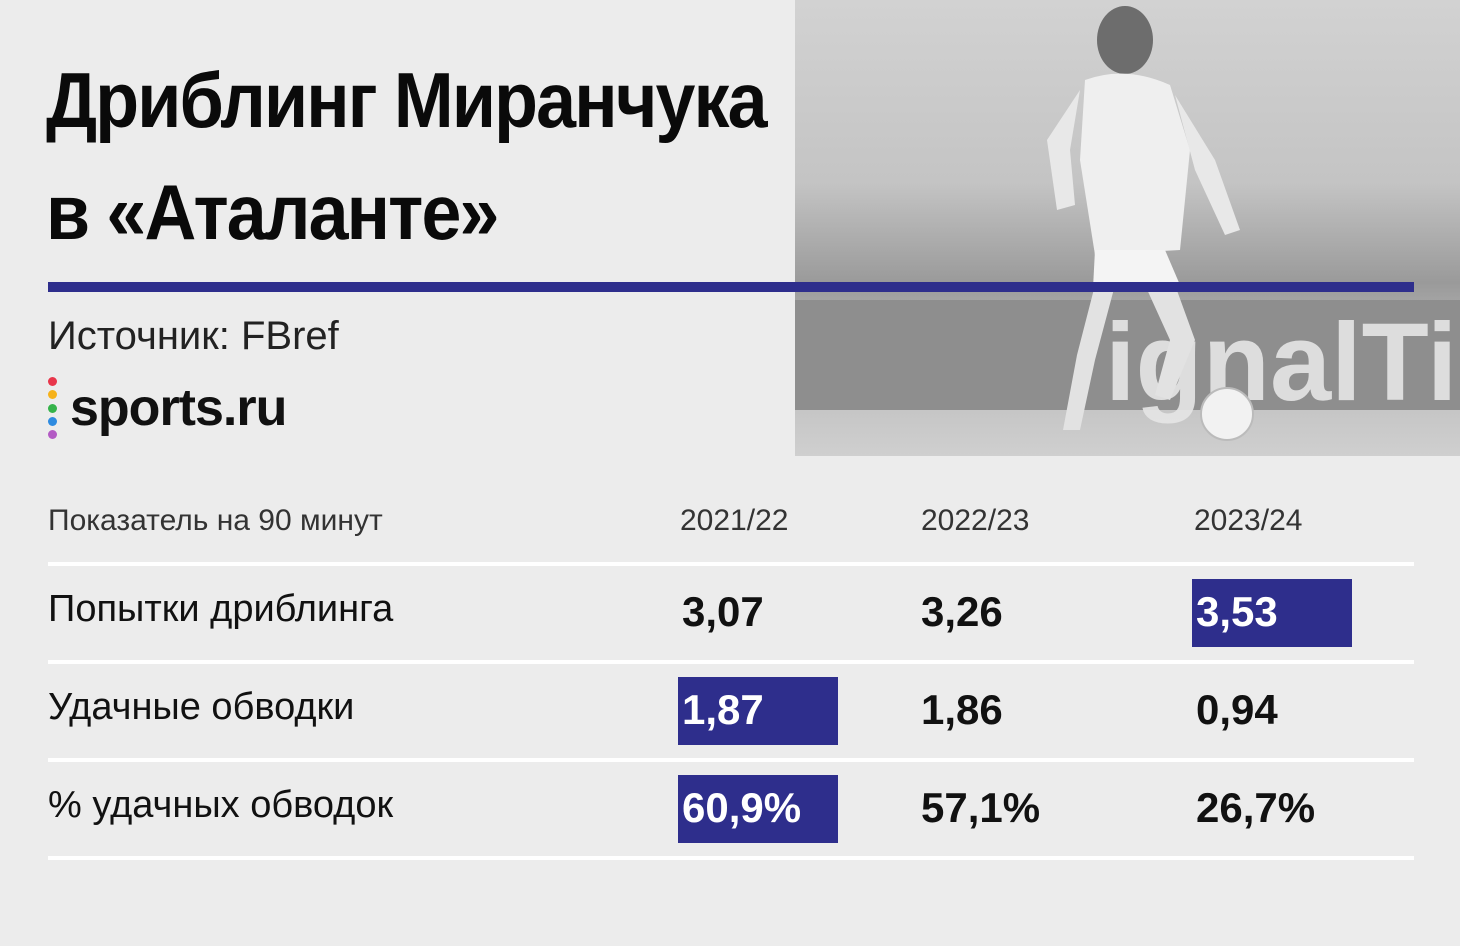 The width and height of the screenshot is (1460, 946). What do you see at coordinates (407, 100) in the screenshot?
I see `title-line-1: Дриблинг Миранчука` at bounding box center [407, 100].